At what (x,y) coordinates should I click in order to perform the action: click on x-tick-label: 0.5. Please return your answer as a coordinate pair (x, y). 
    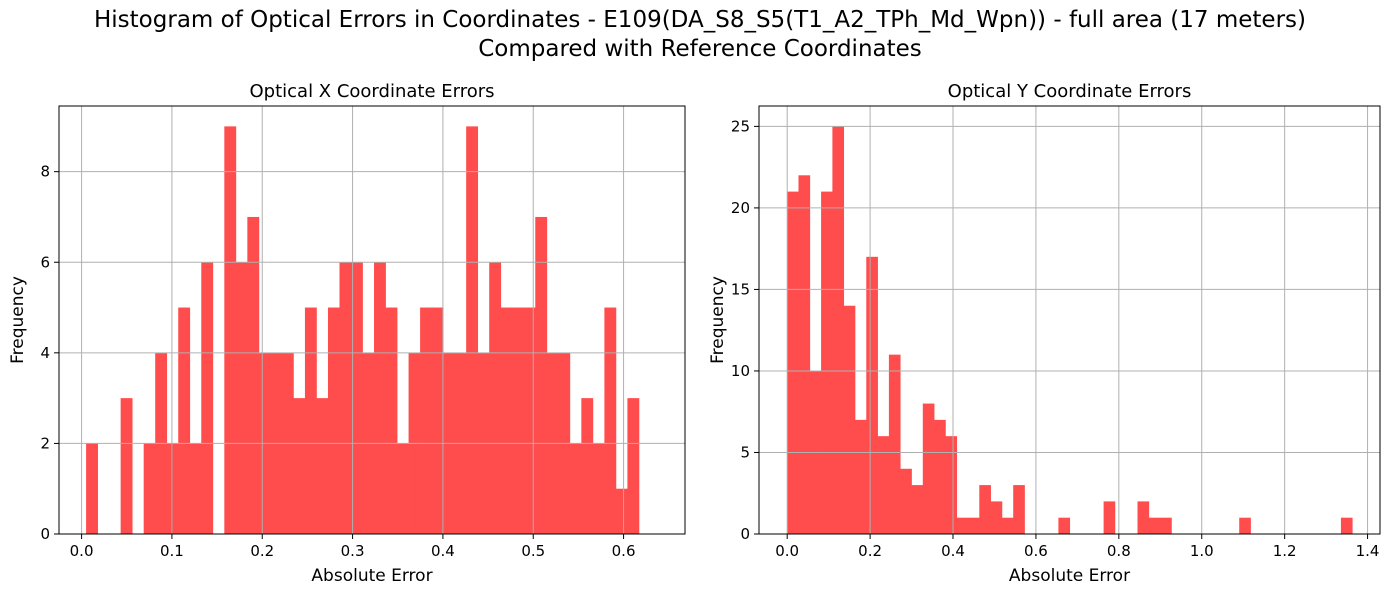
    Looking at the image, I should click on (533, 551).